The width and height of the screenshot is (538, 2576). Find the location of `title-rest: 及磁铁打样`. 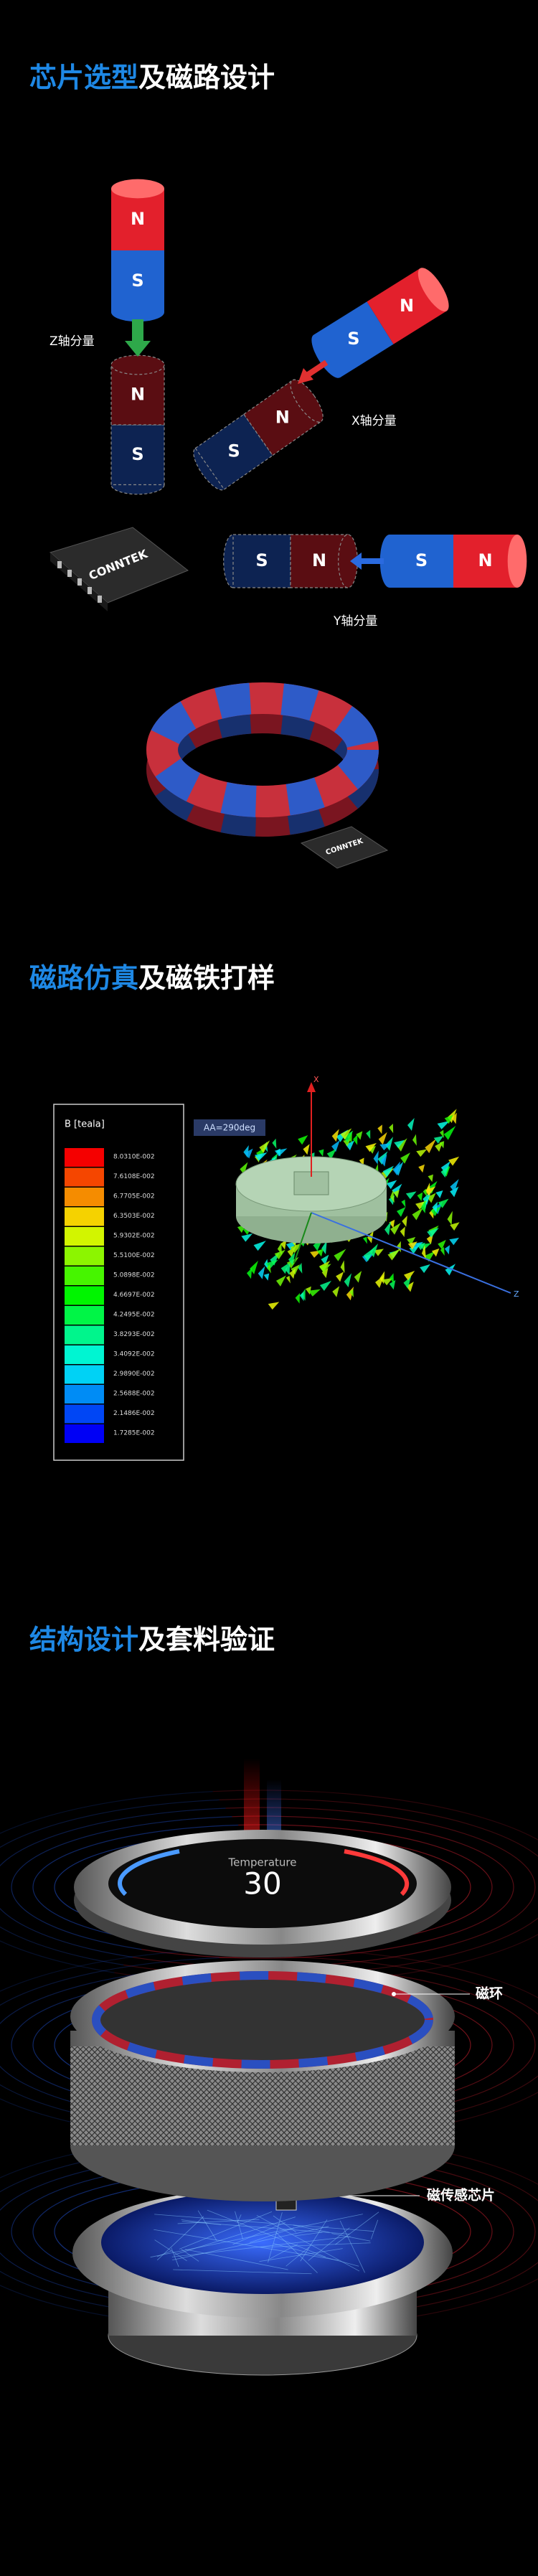

title-rest: 及磁铁打样 is located at coordinates (207, 978).